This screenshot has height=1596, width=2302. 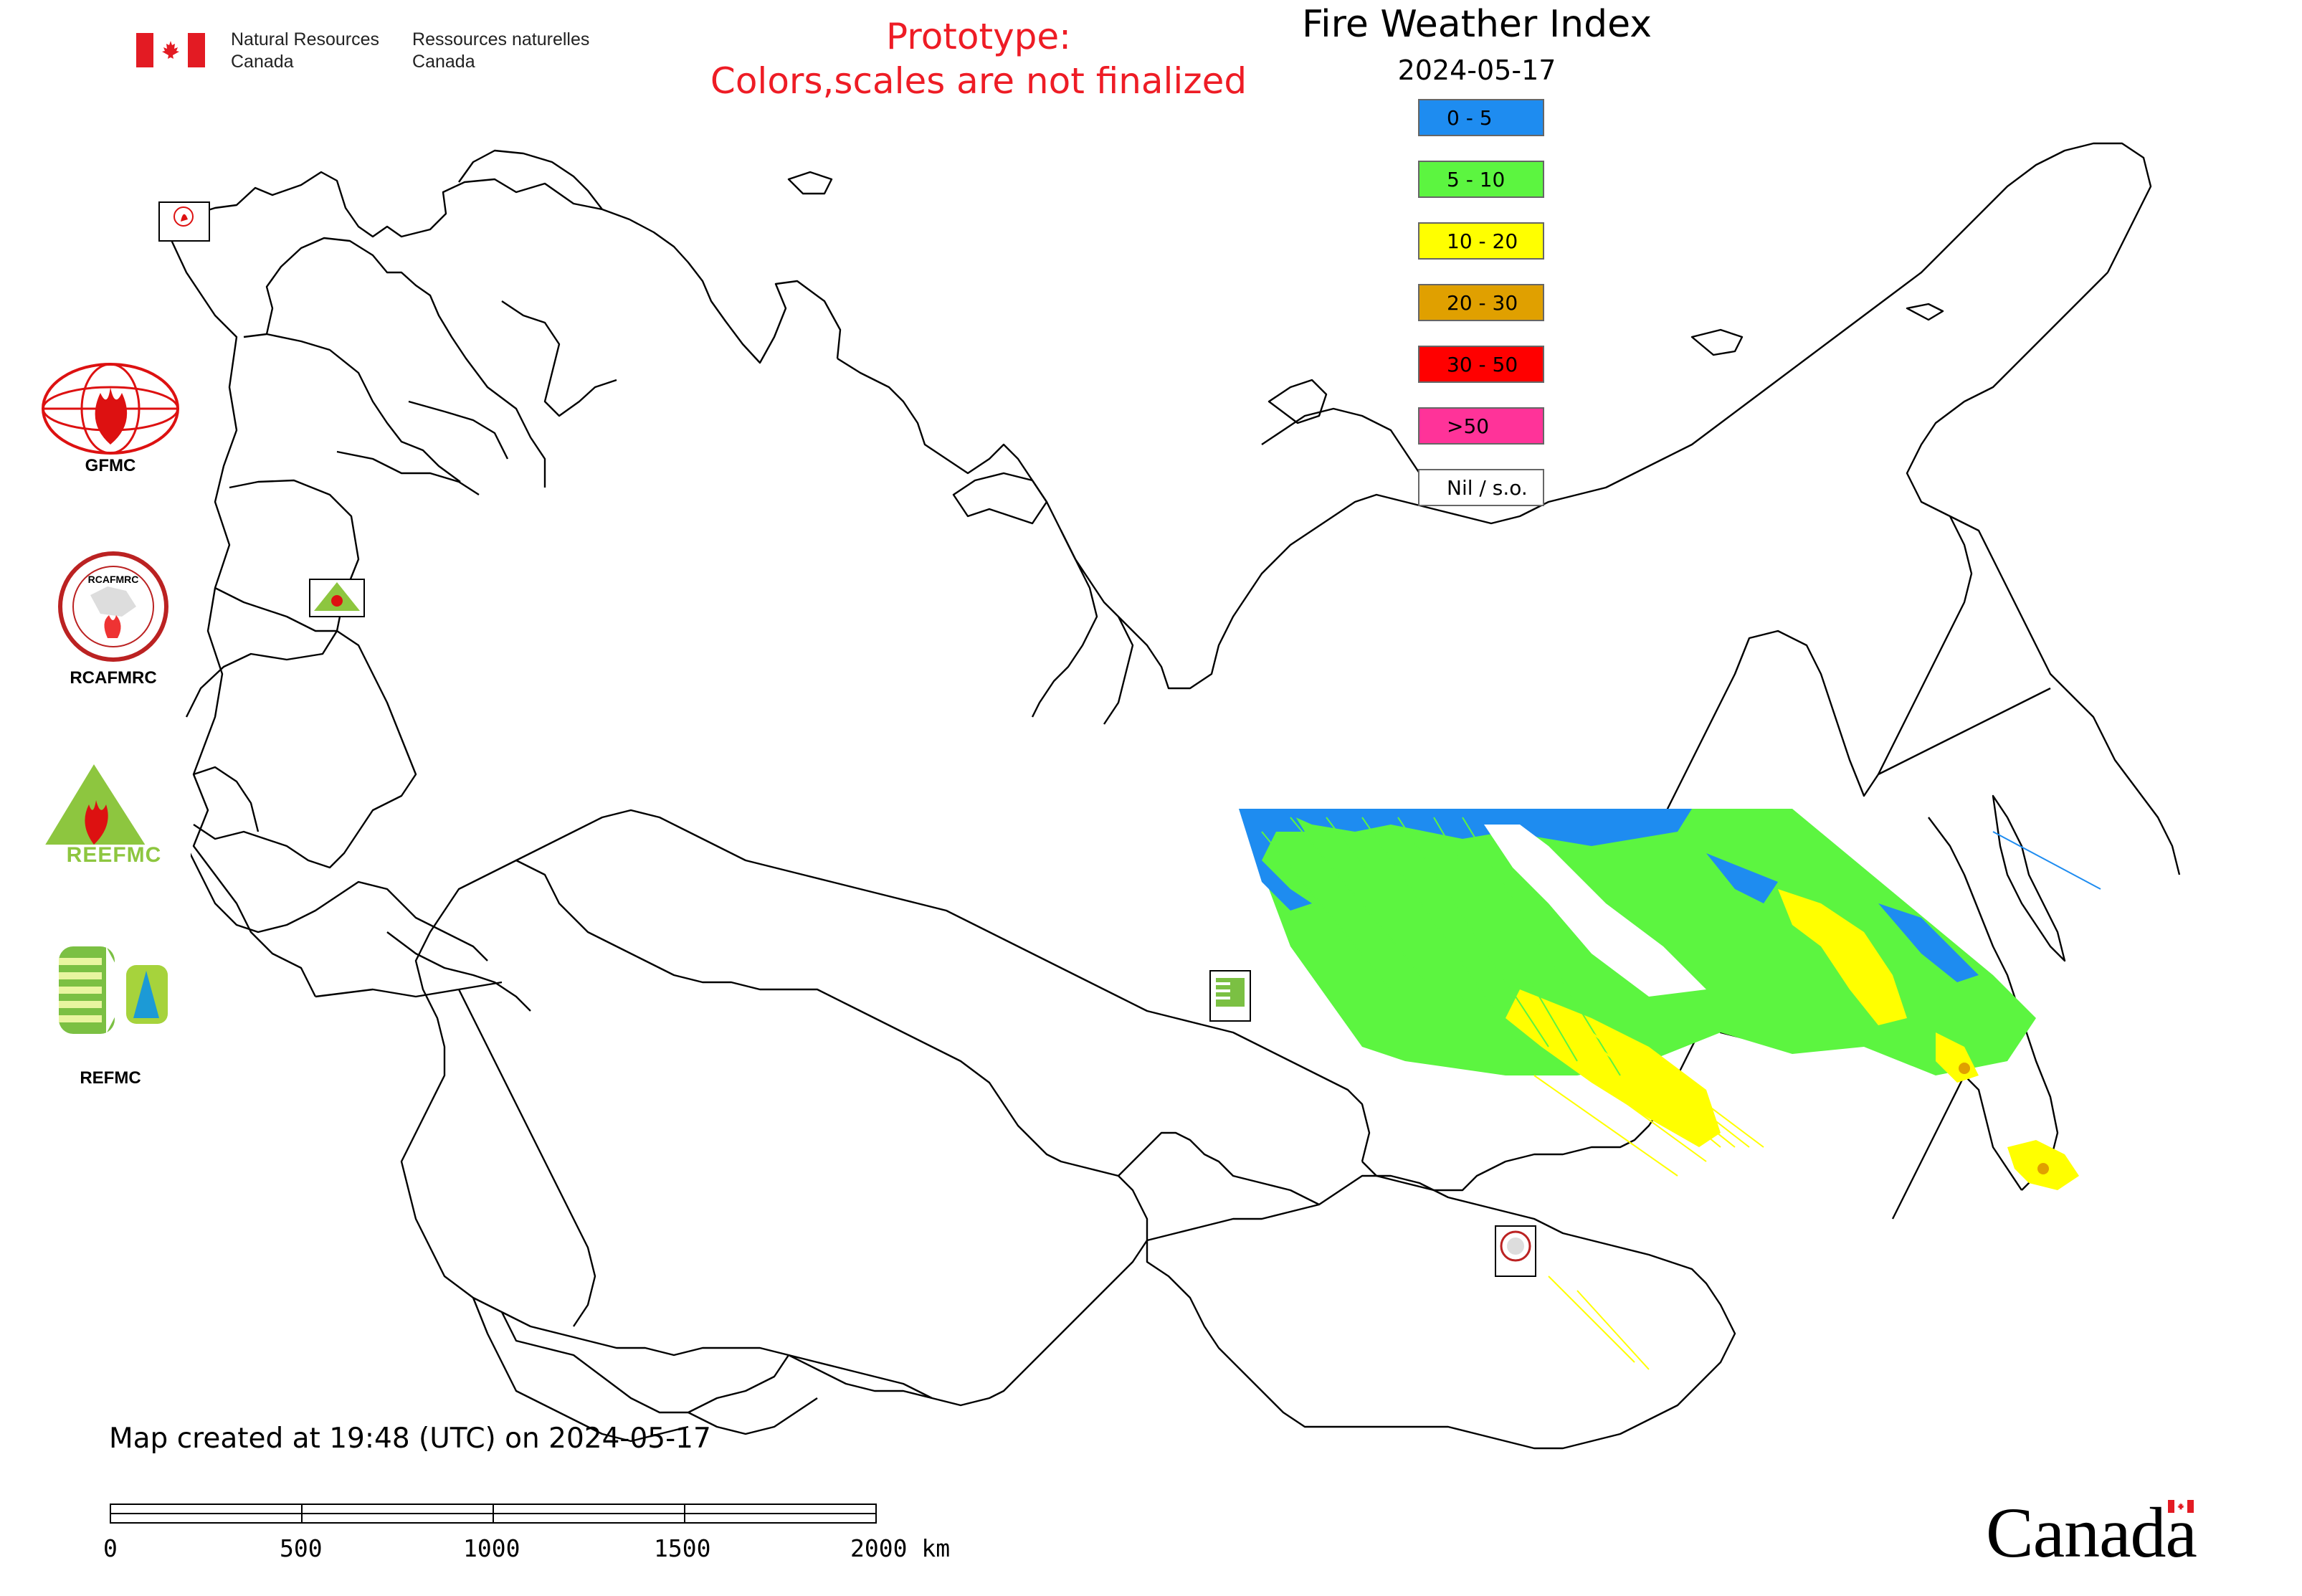 What do you see at coordinates (1928, 942) in the screenshot?
I see `fwi-region-0-5-d` at bounding box center [1928, 942].